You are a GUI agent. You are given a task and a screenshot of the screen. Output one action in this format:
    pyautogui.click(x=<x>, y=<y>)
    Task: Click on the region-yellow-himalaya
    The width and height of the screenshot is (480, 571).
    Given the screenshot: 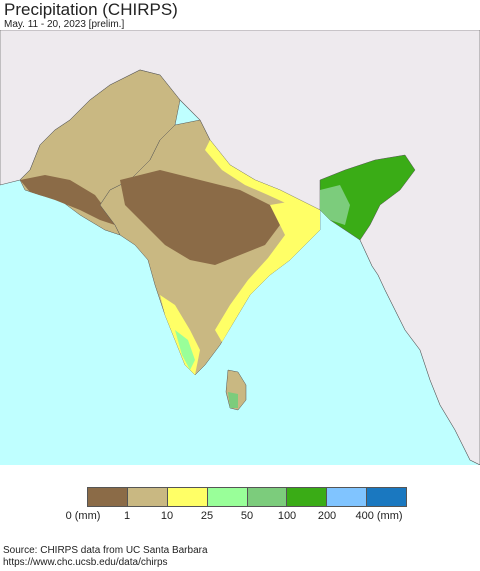 What is the action you would take?
    pyautogui.click(x=252, y=173)
    